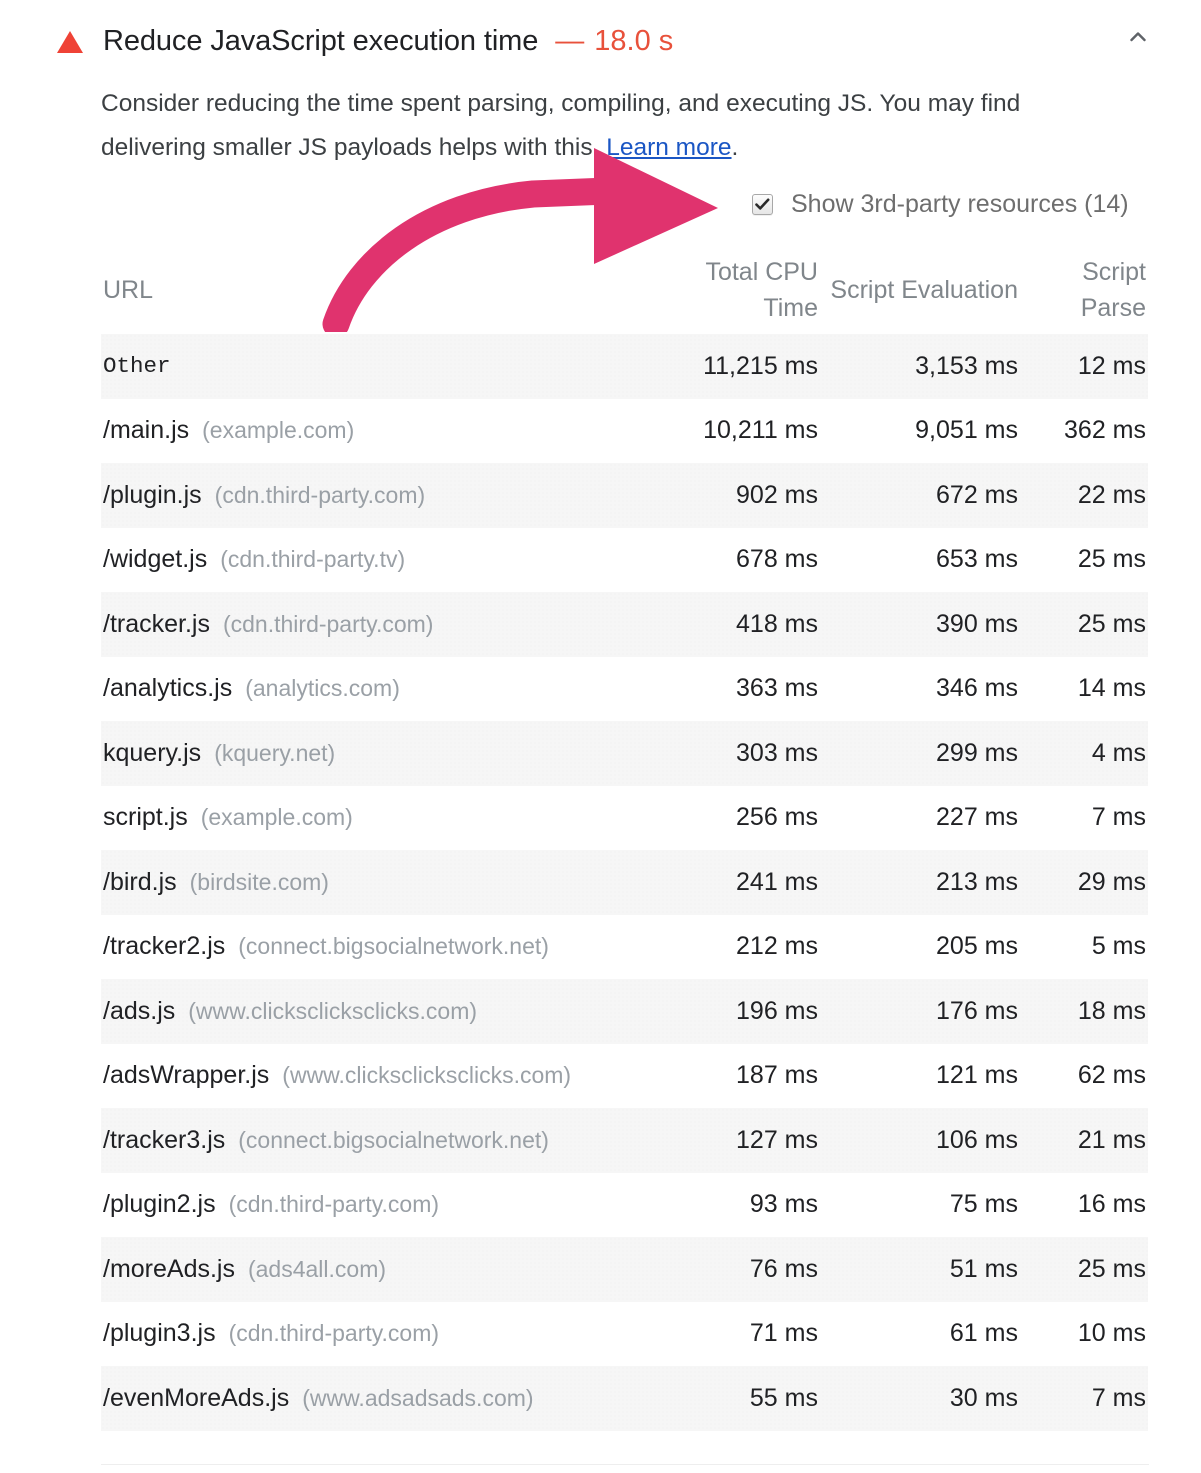 This screenshot has height=1473, width=1201. I want to click on chevron-up-icon, so click(1138, 37).